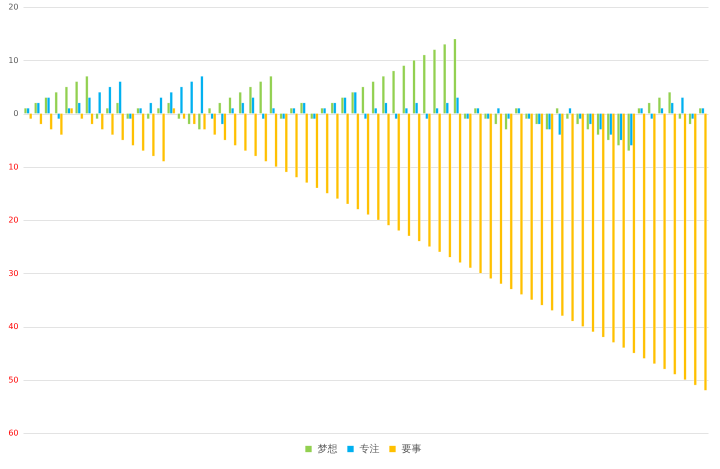 The image size is (720, 469). What do you see at coordinates (370, 449) in the screenshot?
I see `legend-label: 专注` at bounding box center [370, 449].